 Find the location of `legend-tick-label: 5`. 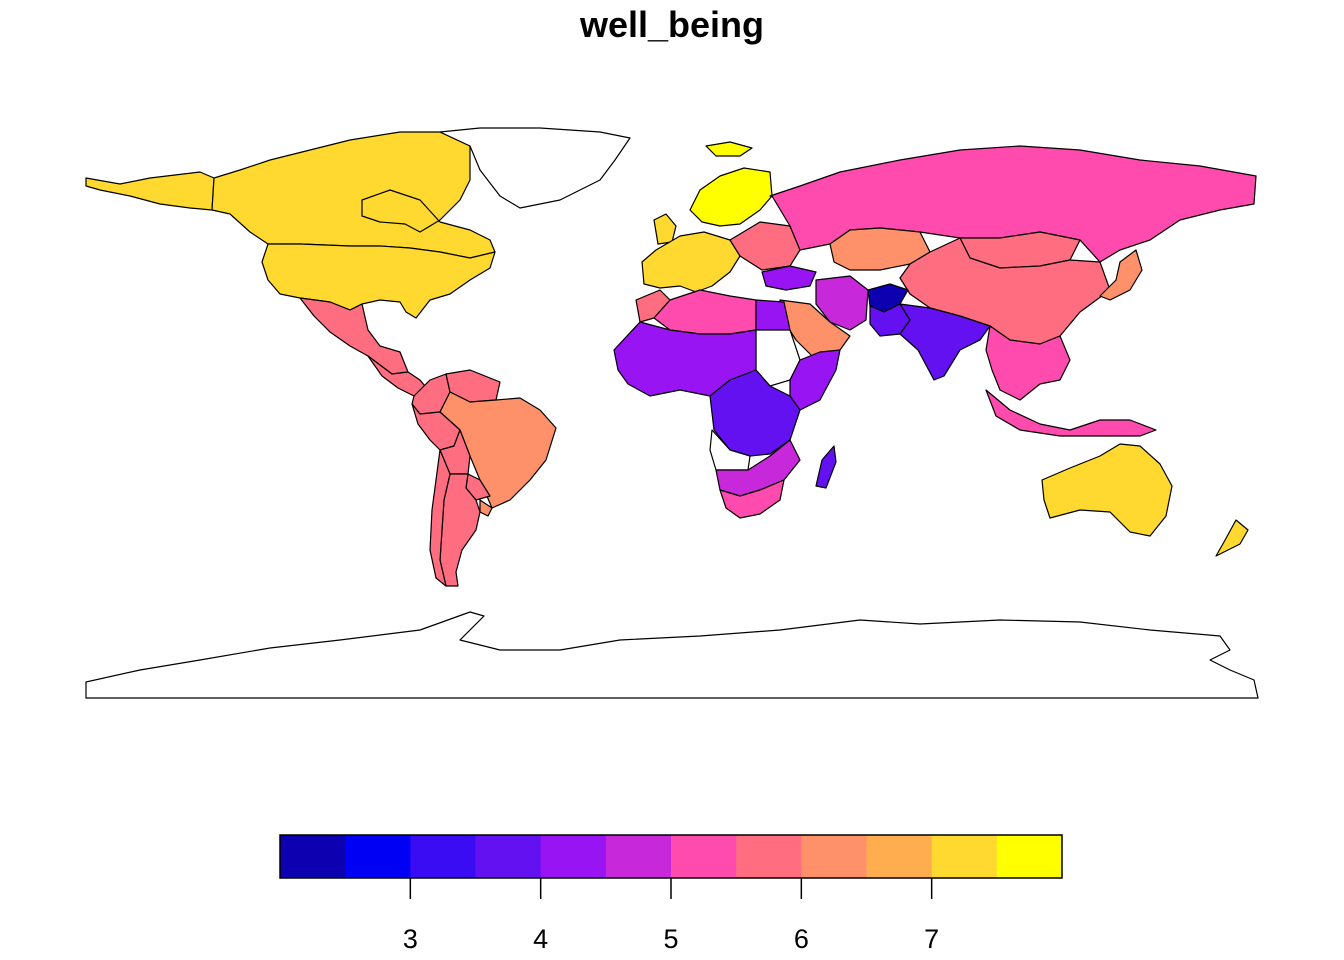

legend-tick-label: 5 is located at coordinates (670, 939).